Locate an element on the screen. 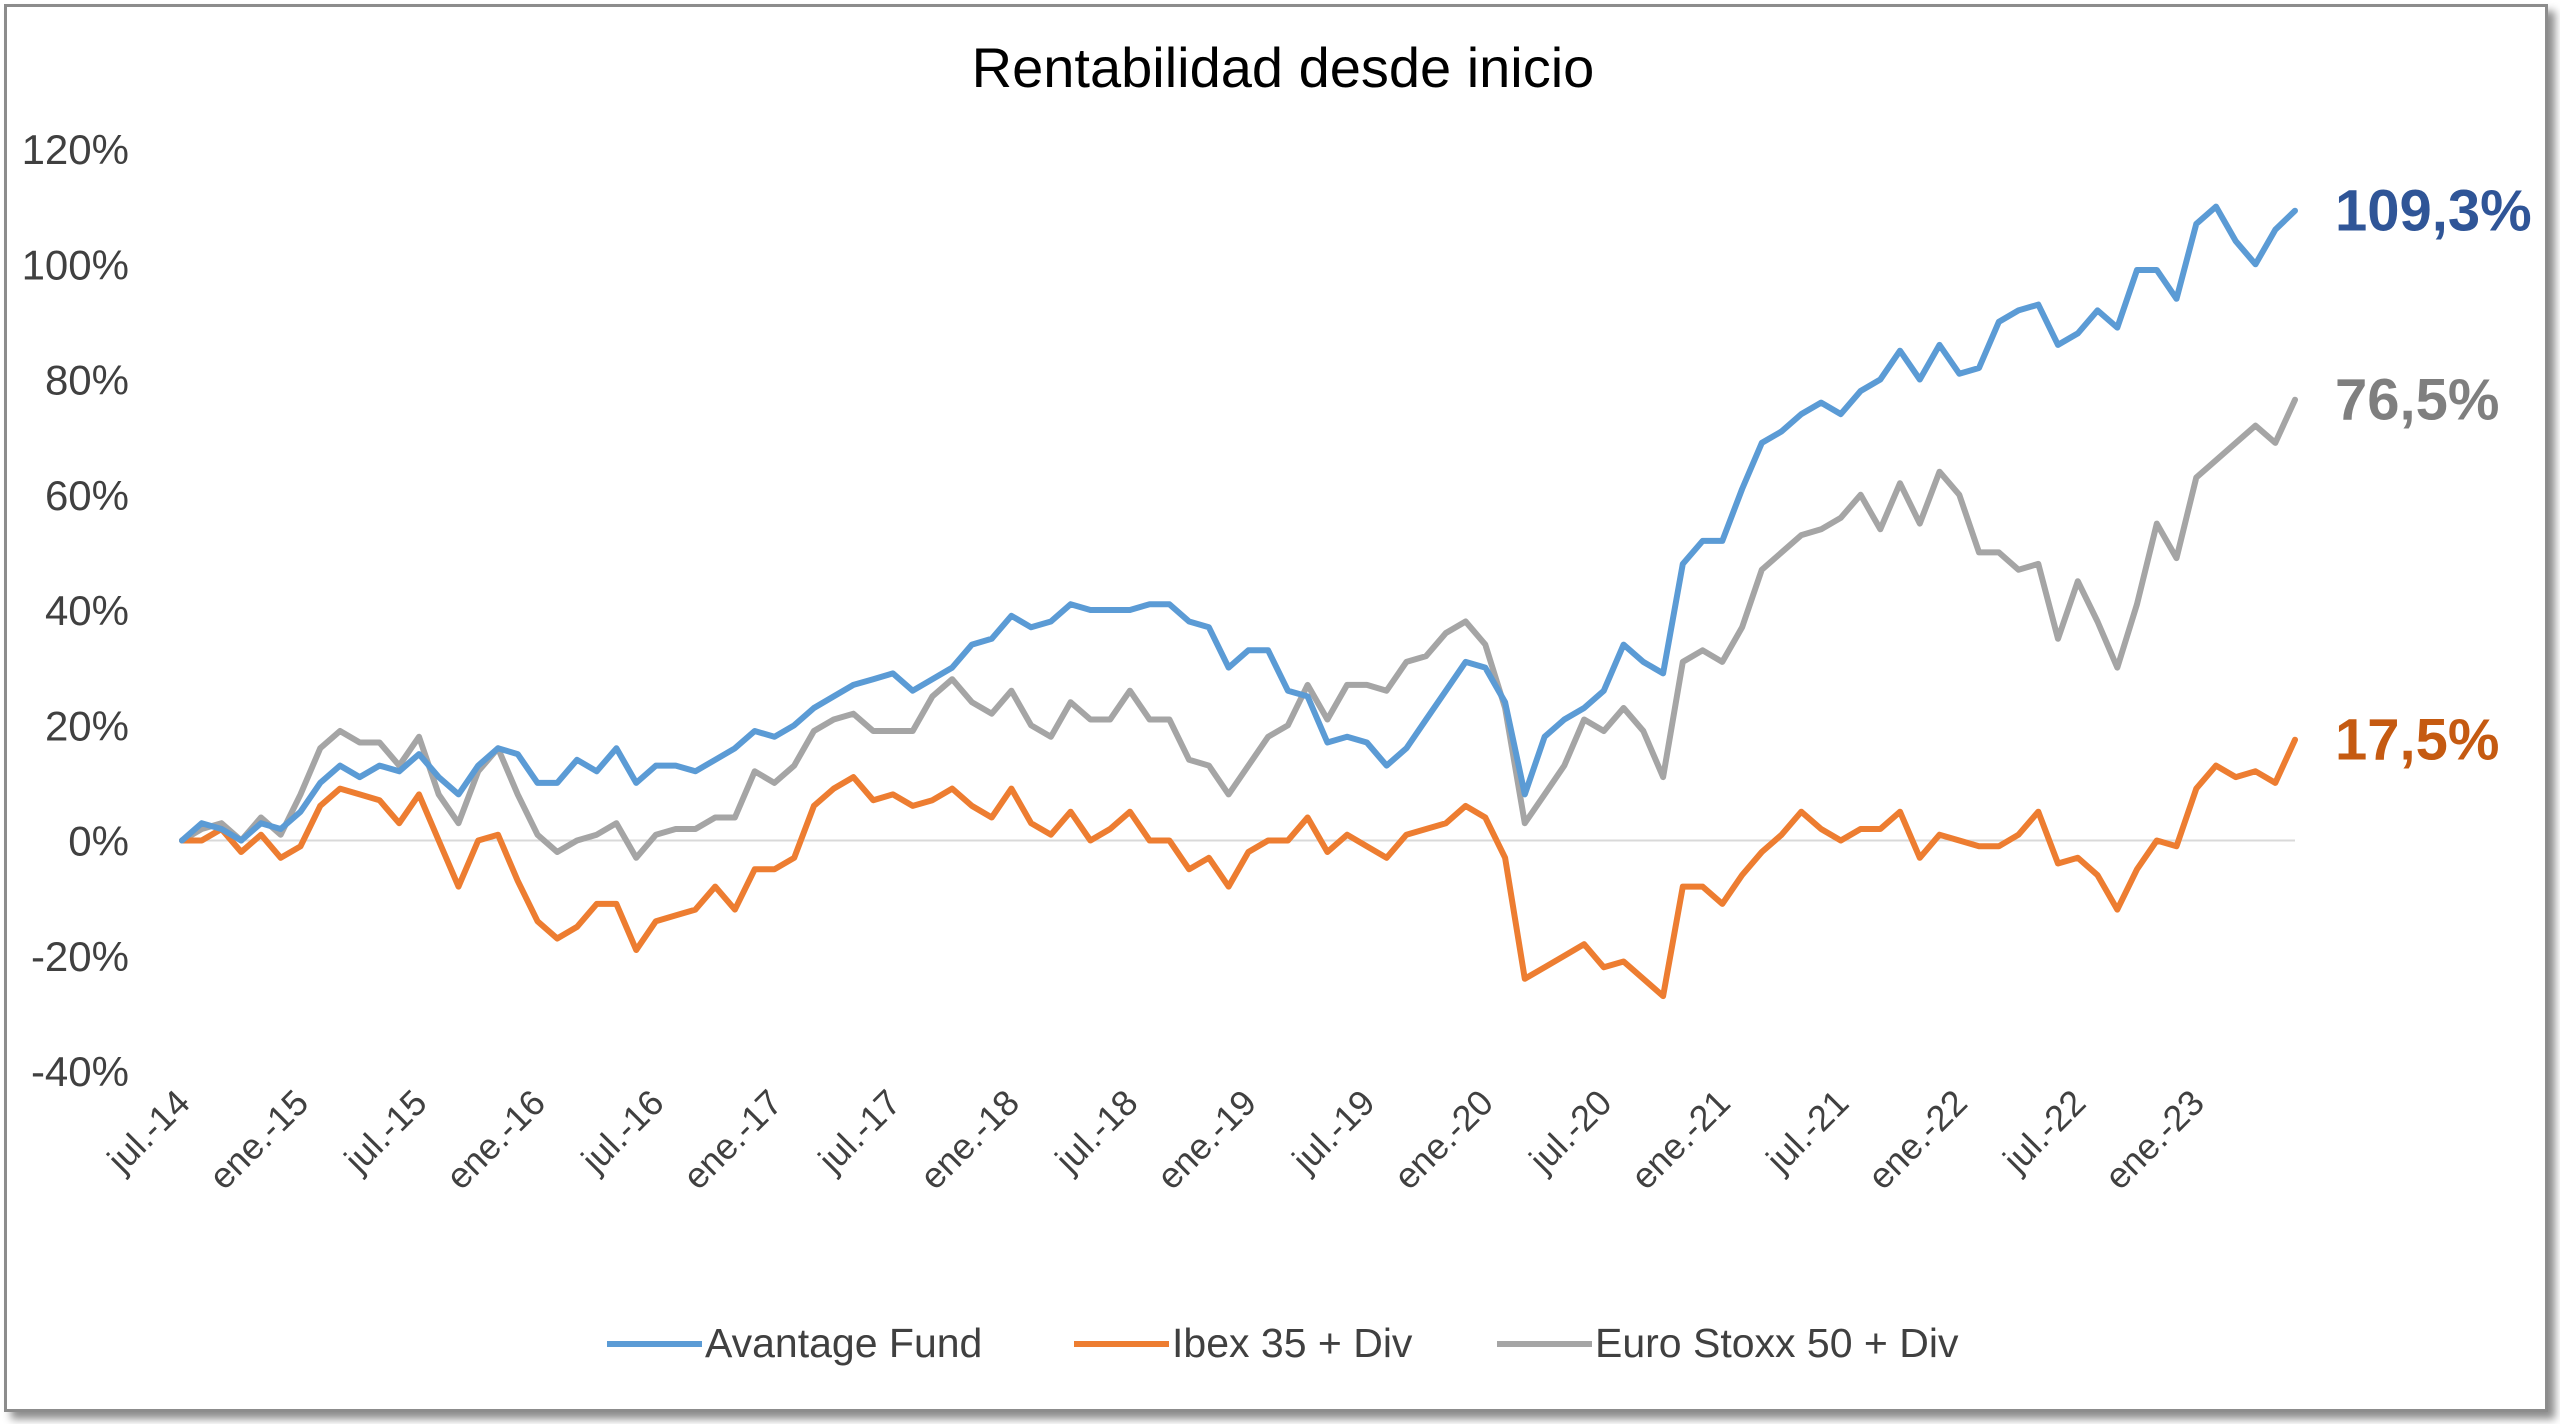 This screenshot has width=2560, height=1424. x-tick-label: ene.-16 is located at coordinates (495, 1139).